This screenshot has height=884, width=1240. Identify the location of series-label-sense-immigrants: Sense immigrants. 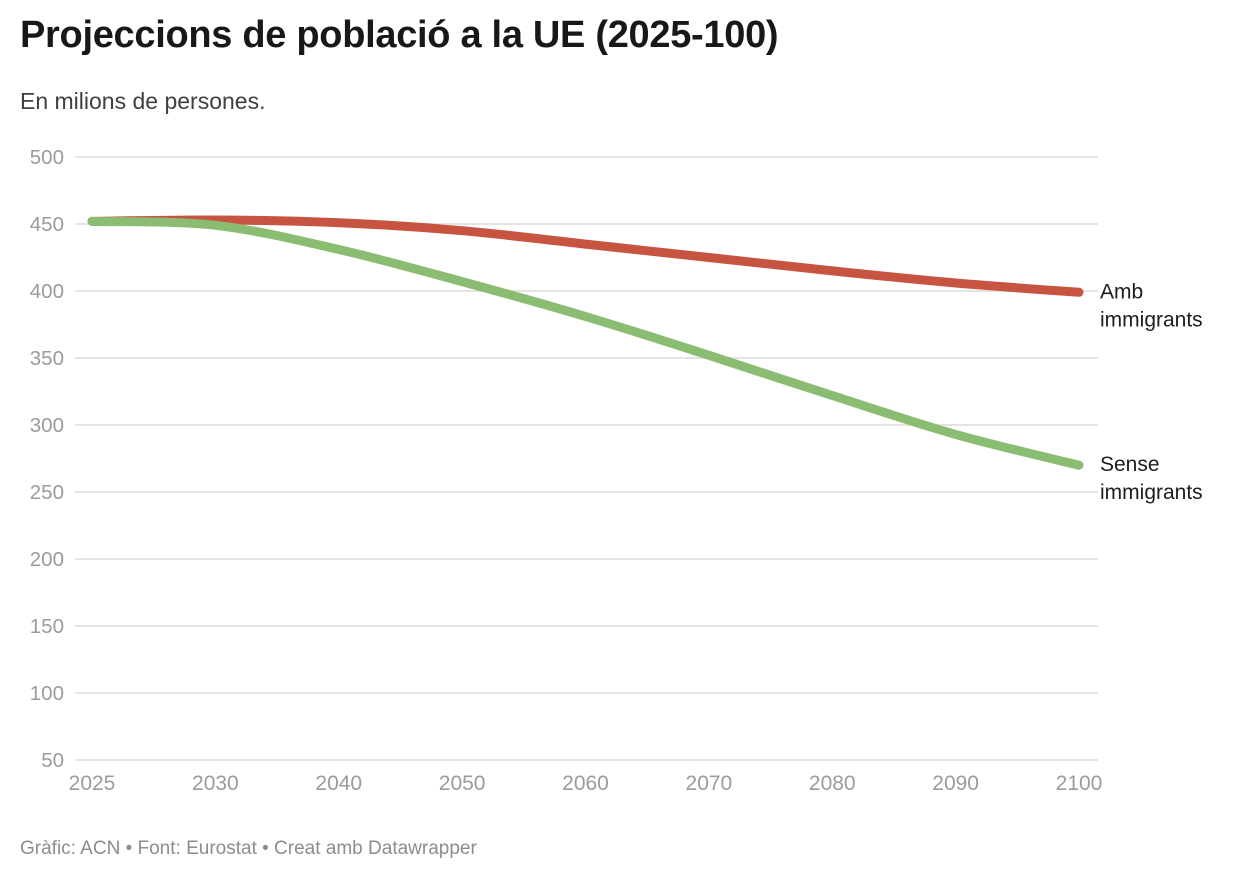
(1151, 478).